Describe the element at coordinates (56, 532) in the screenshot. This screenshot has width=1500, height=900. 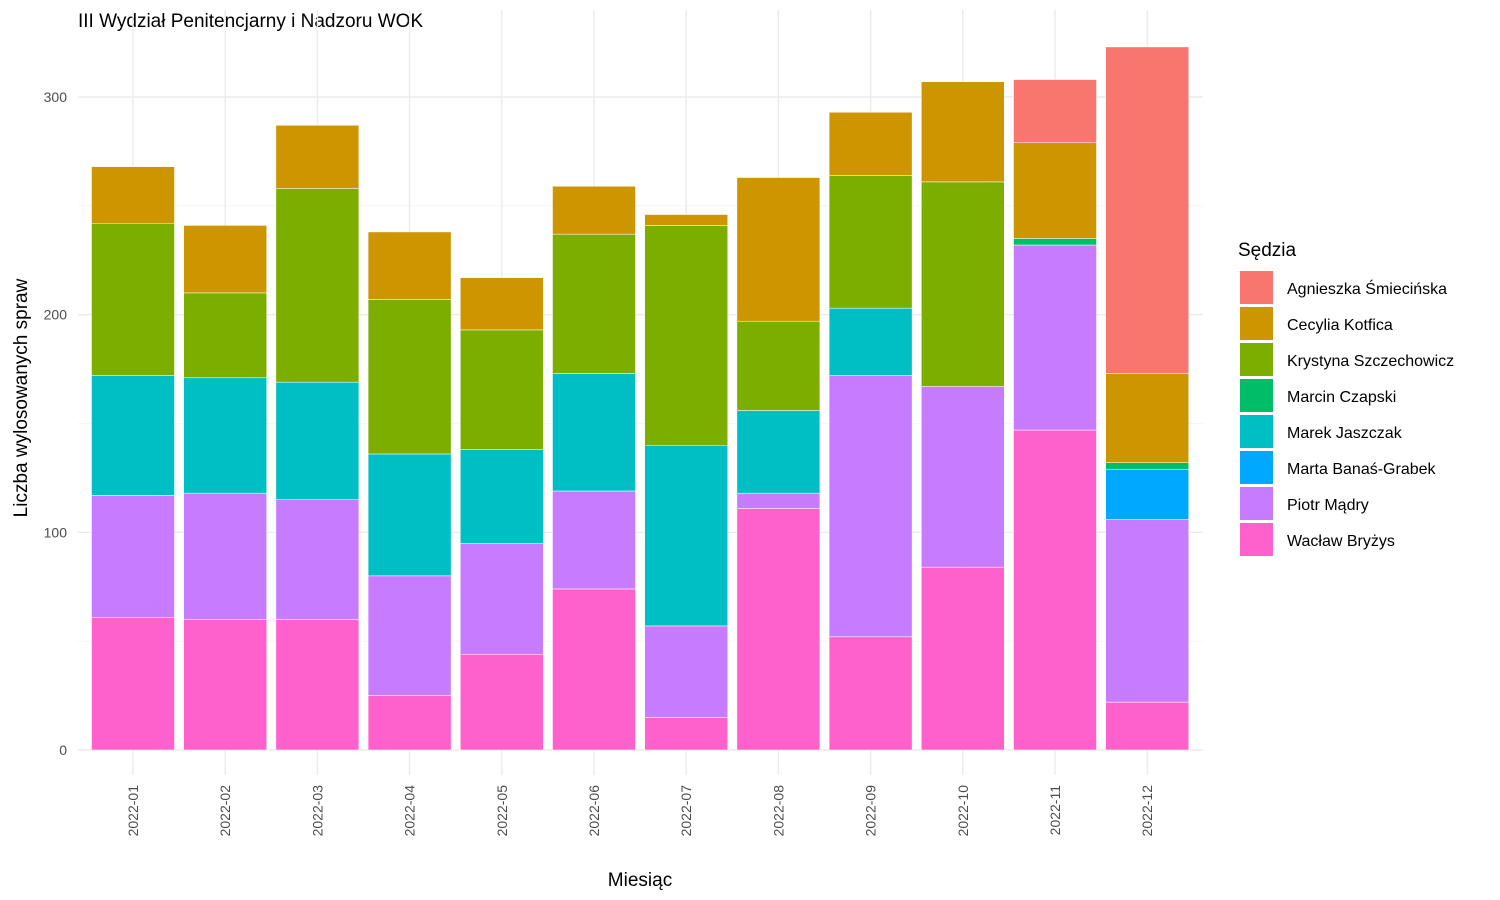
I see `y-tick-label: 100` at that location.